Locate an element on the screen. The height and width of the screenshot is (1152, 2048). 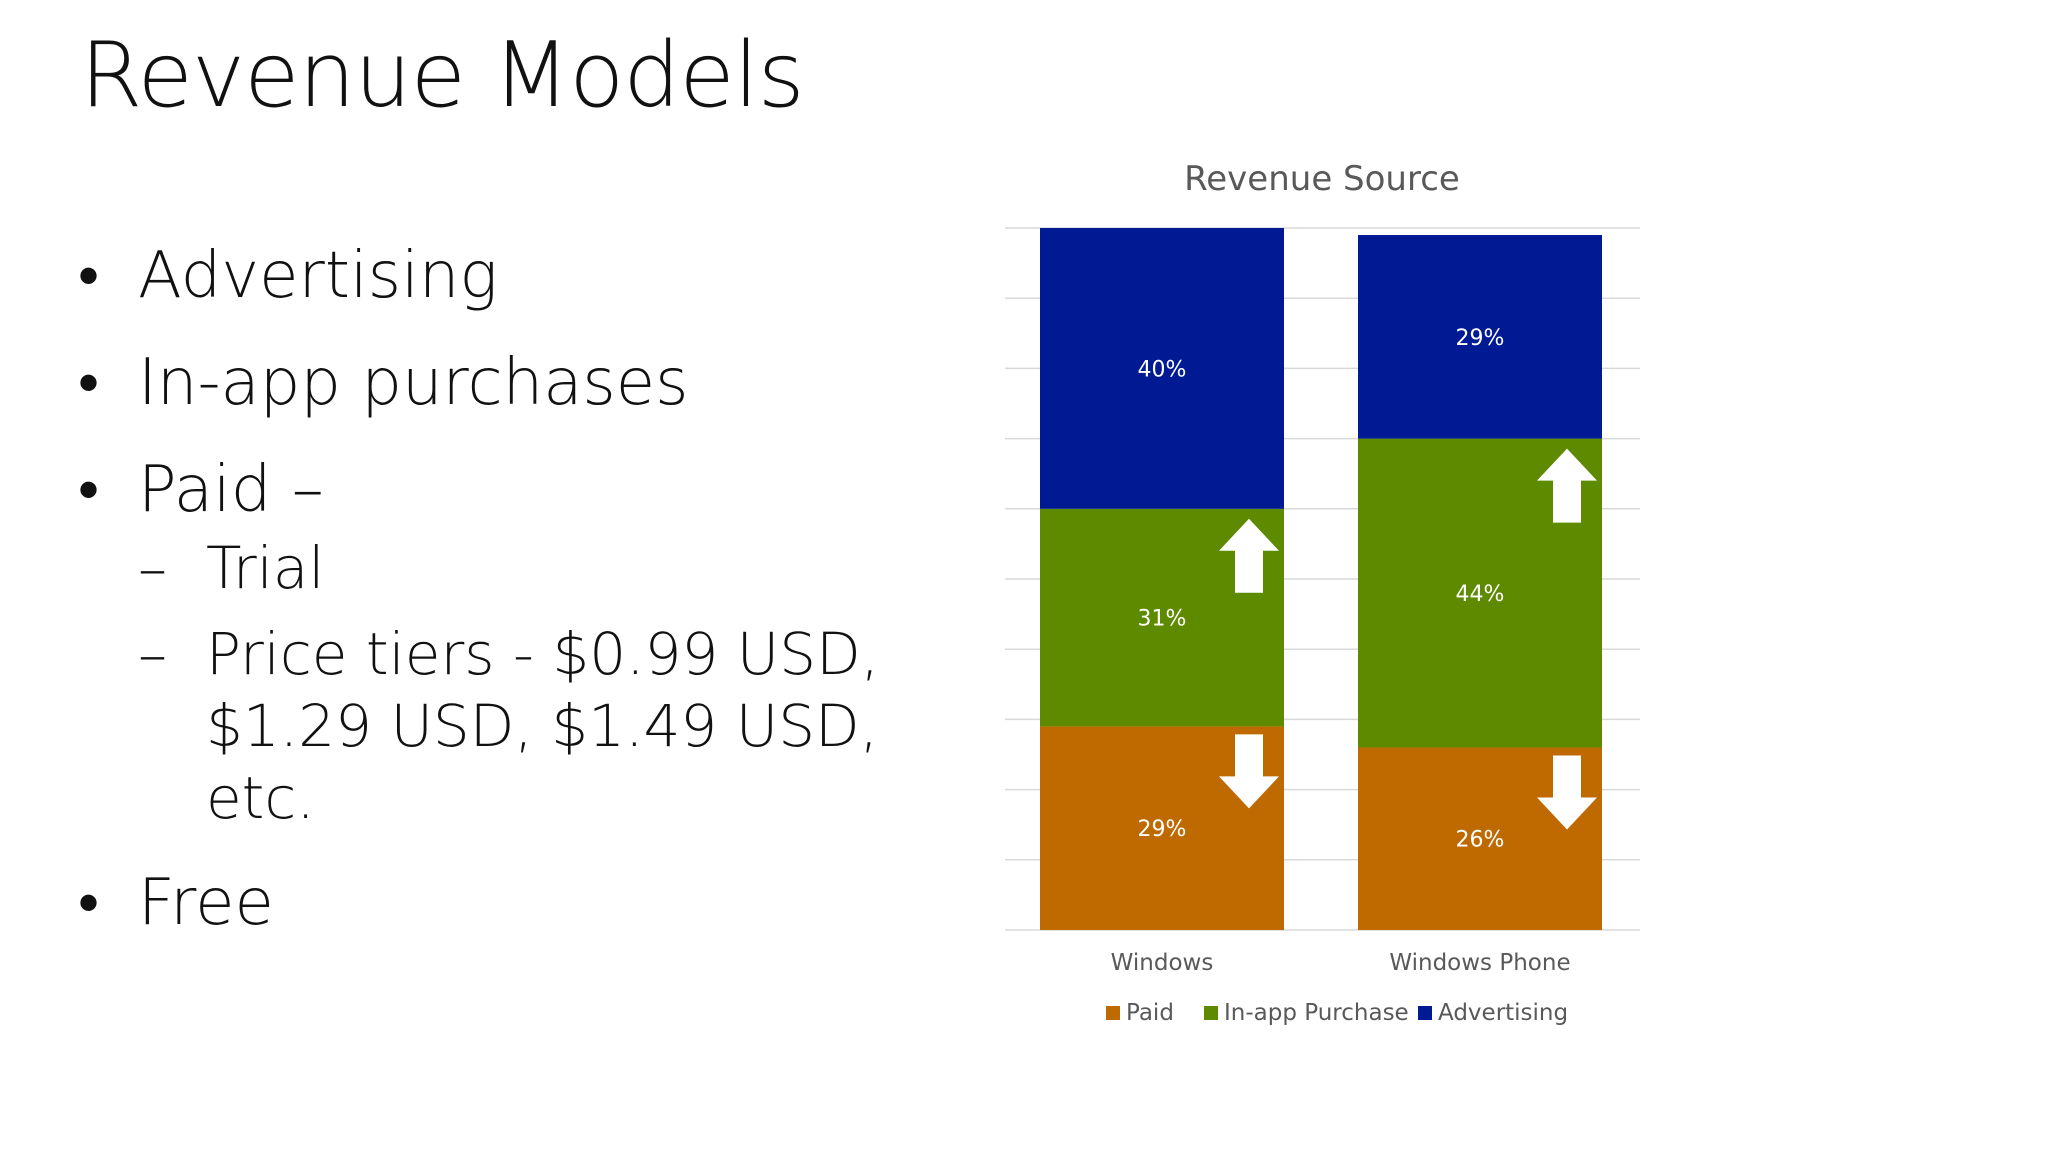
legend-item: In-app Purchase is located at coordinates (1306, 1013).